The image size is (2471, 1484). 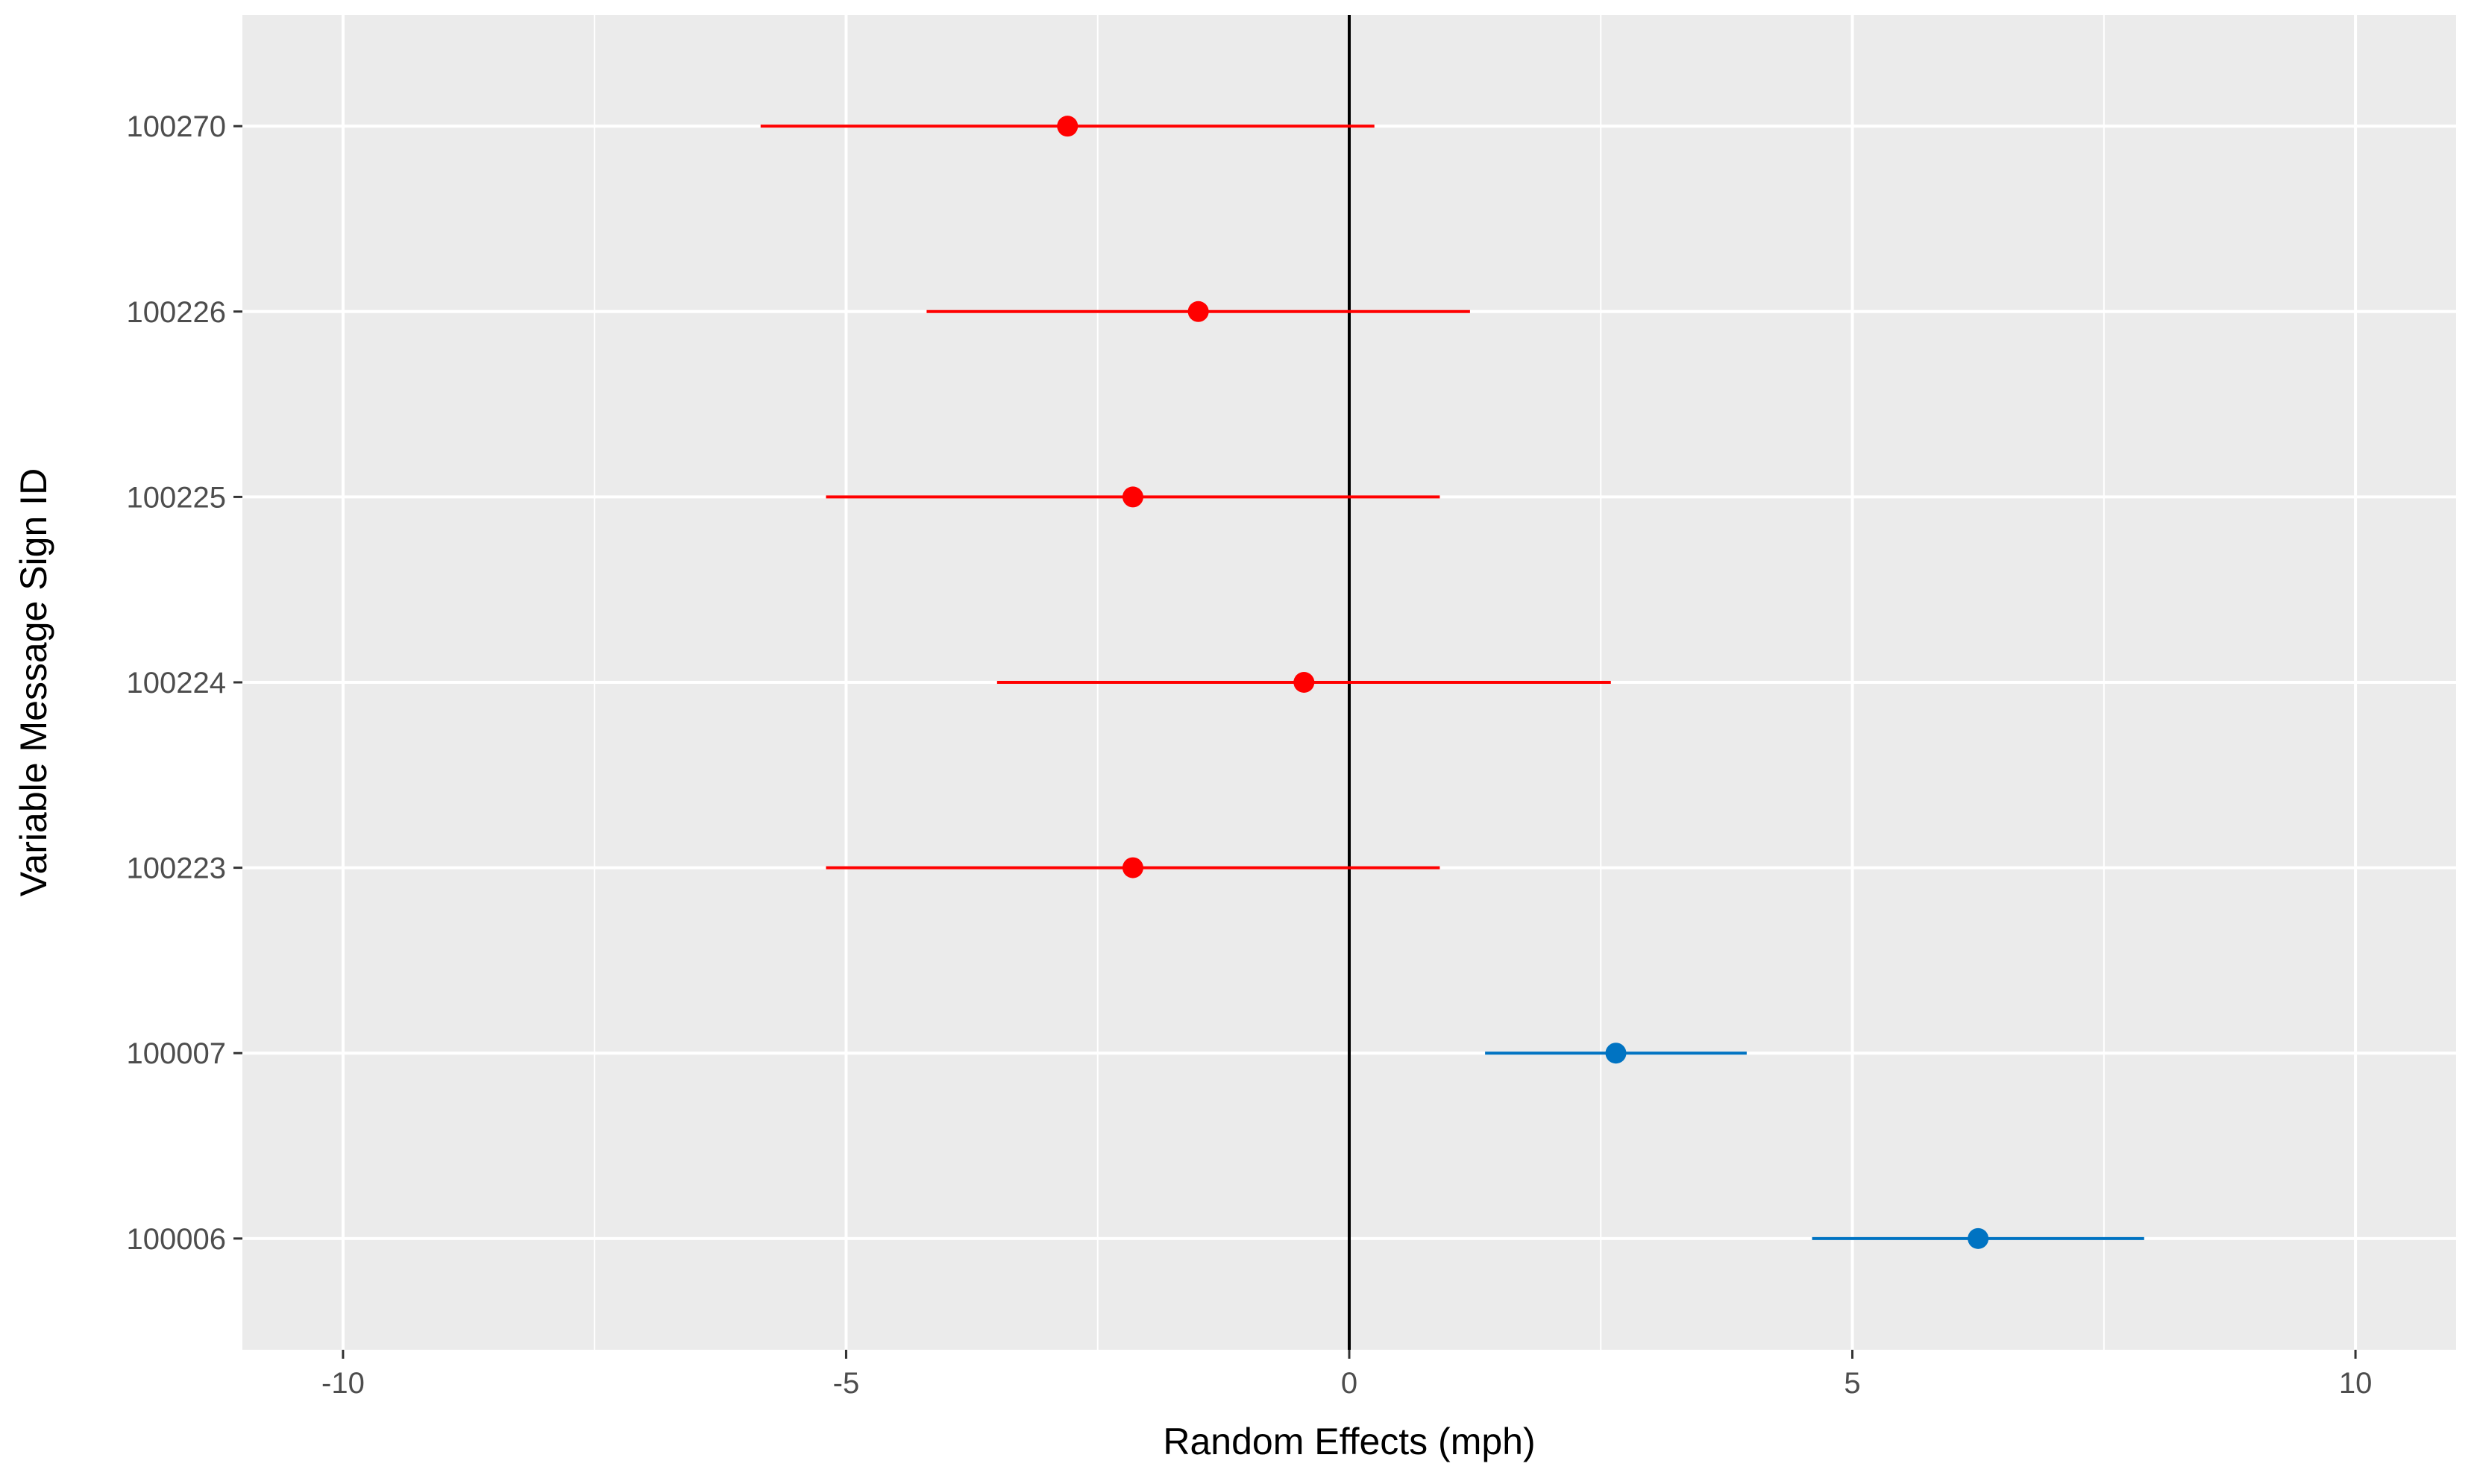 I want to click on y-tick-label: 100226, so click(x=176, y=313).